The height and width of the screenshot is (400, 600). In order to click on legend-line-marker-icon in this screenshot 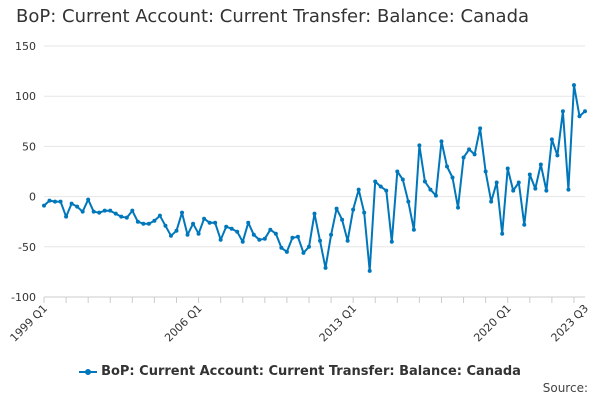, I will do `click(88, 372)`.